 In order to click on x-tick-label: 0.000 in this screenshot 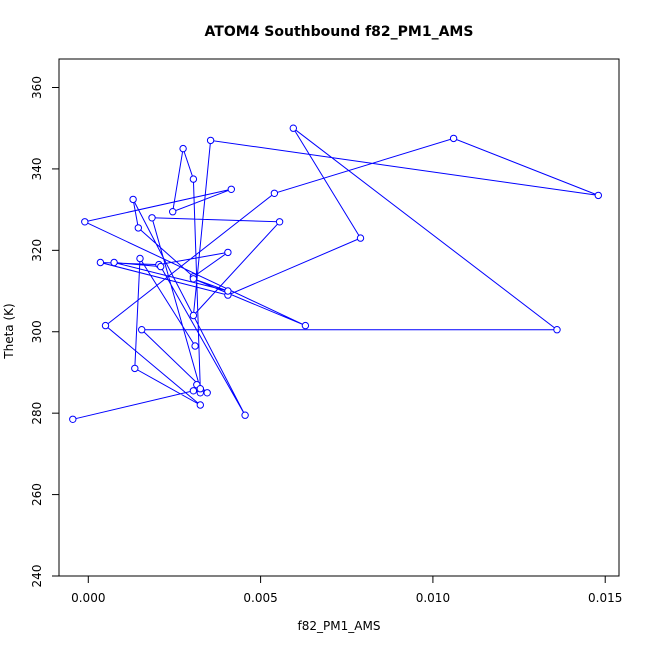, I will do `click(88, 598)`.